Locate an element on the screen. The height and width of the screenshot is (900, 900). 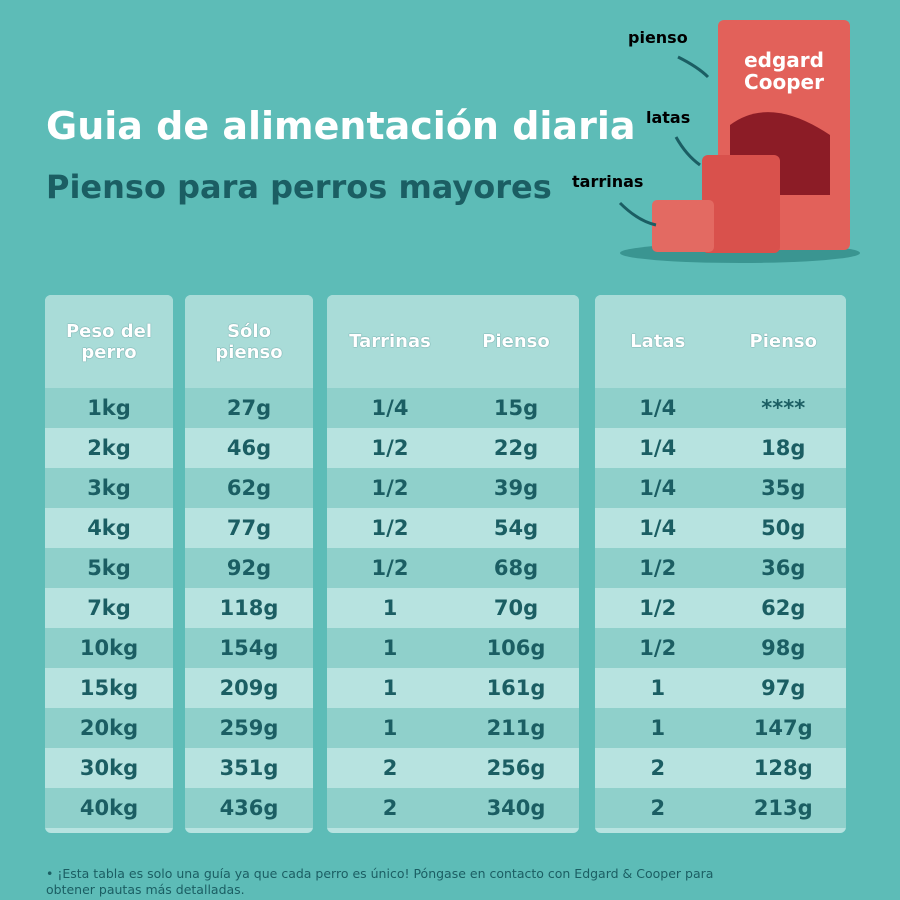
cell: 211g is located at coordinates (516, 728).